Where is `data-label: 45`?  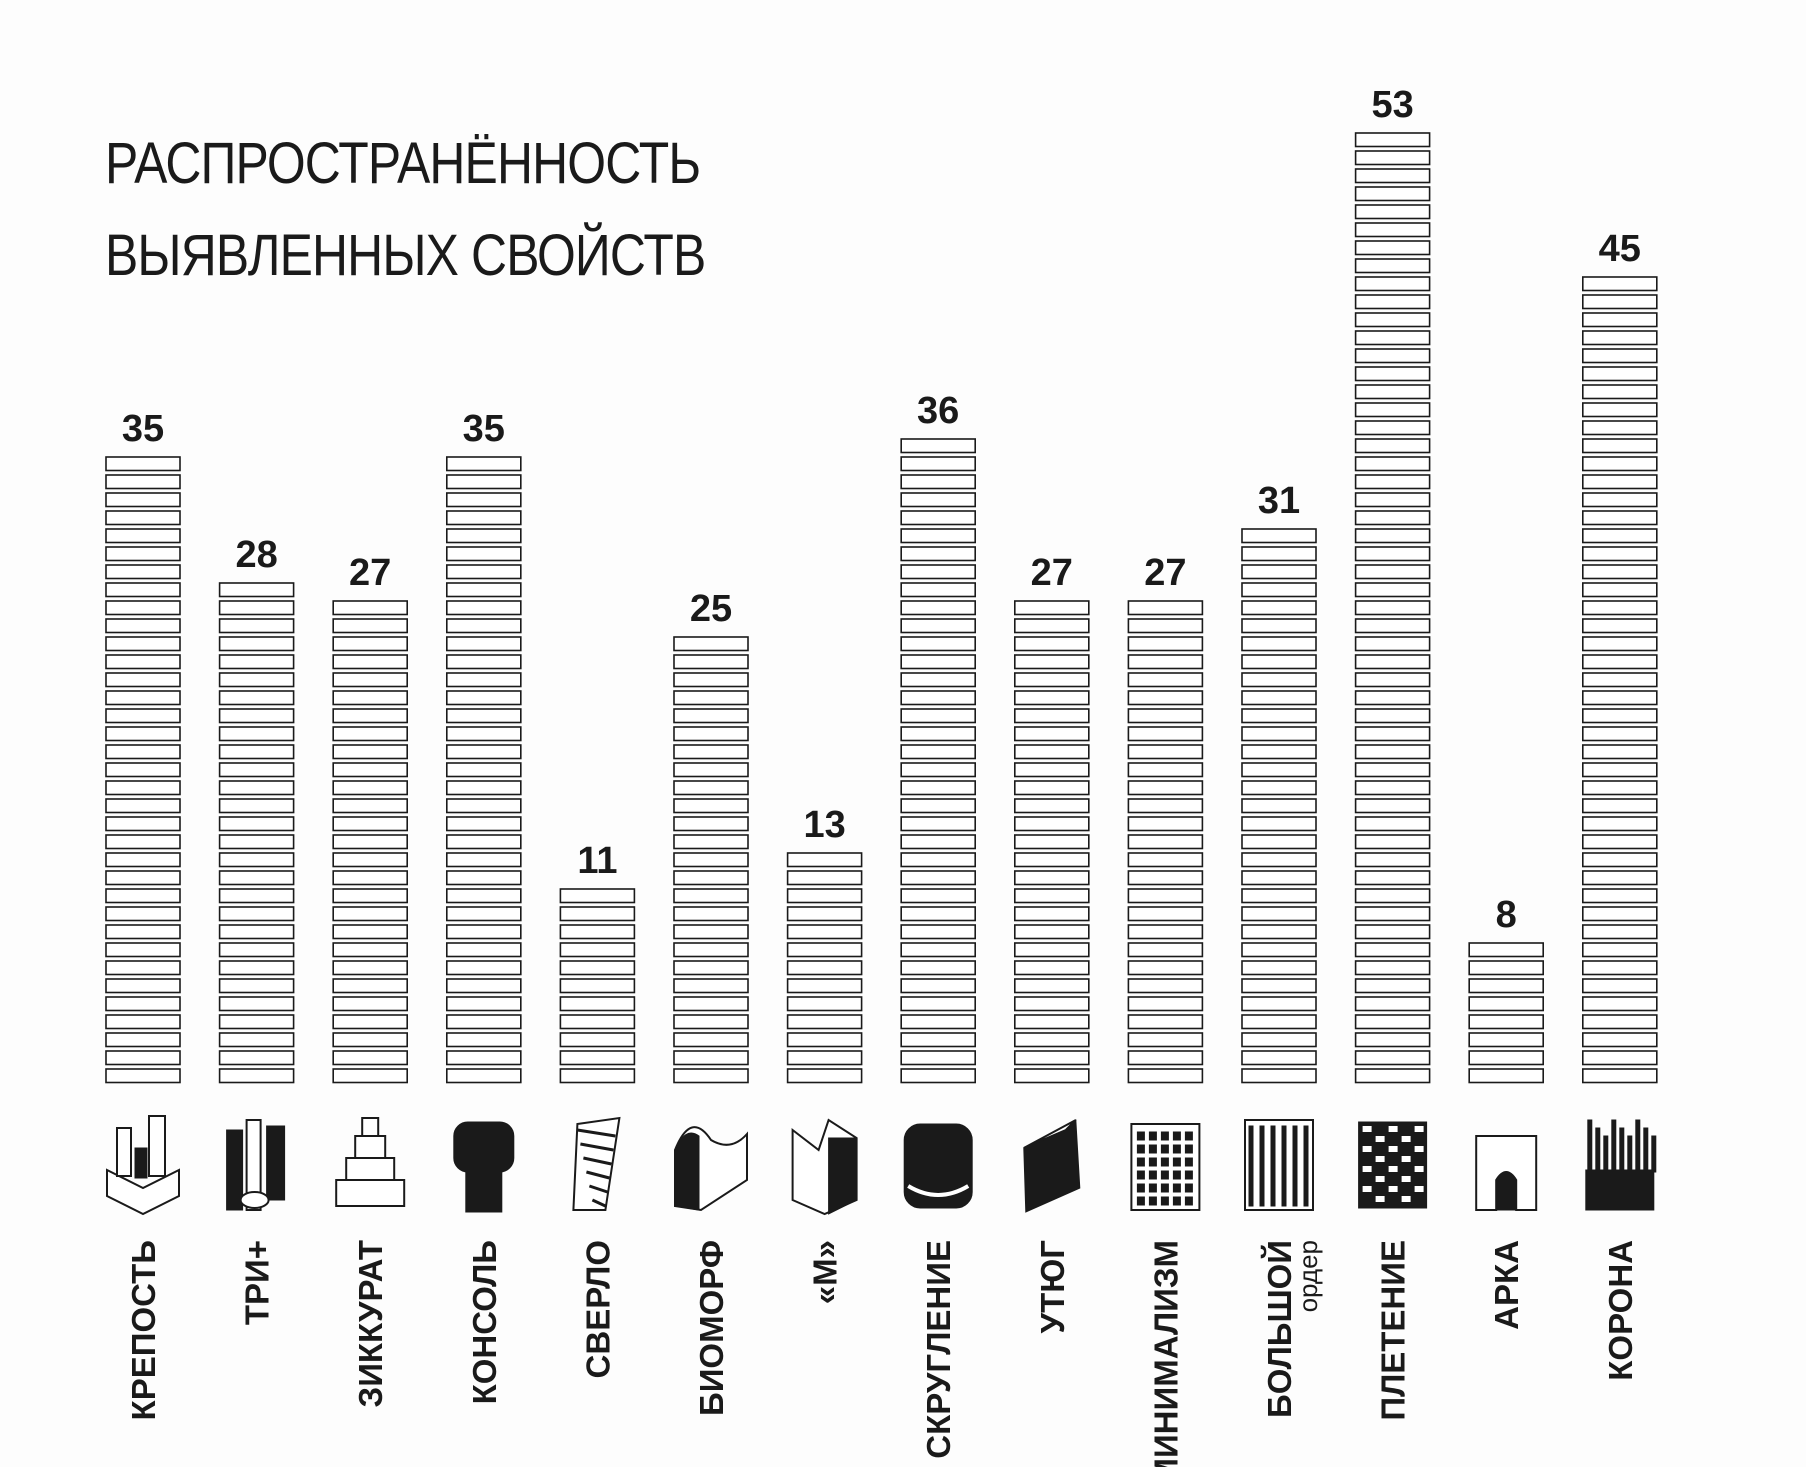 data-label: 45 is located at coordinates (1620, 249).